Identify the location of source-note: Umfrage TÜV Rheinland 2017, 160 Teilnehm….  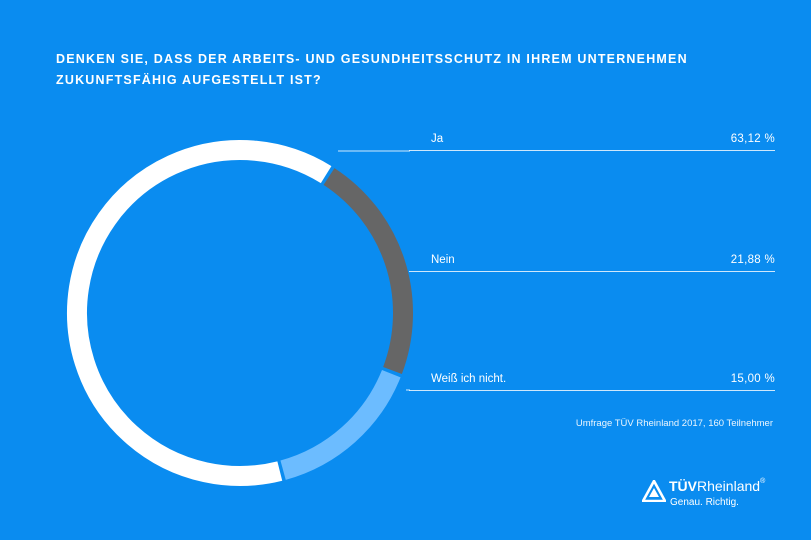
(674, 423).